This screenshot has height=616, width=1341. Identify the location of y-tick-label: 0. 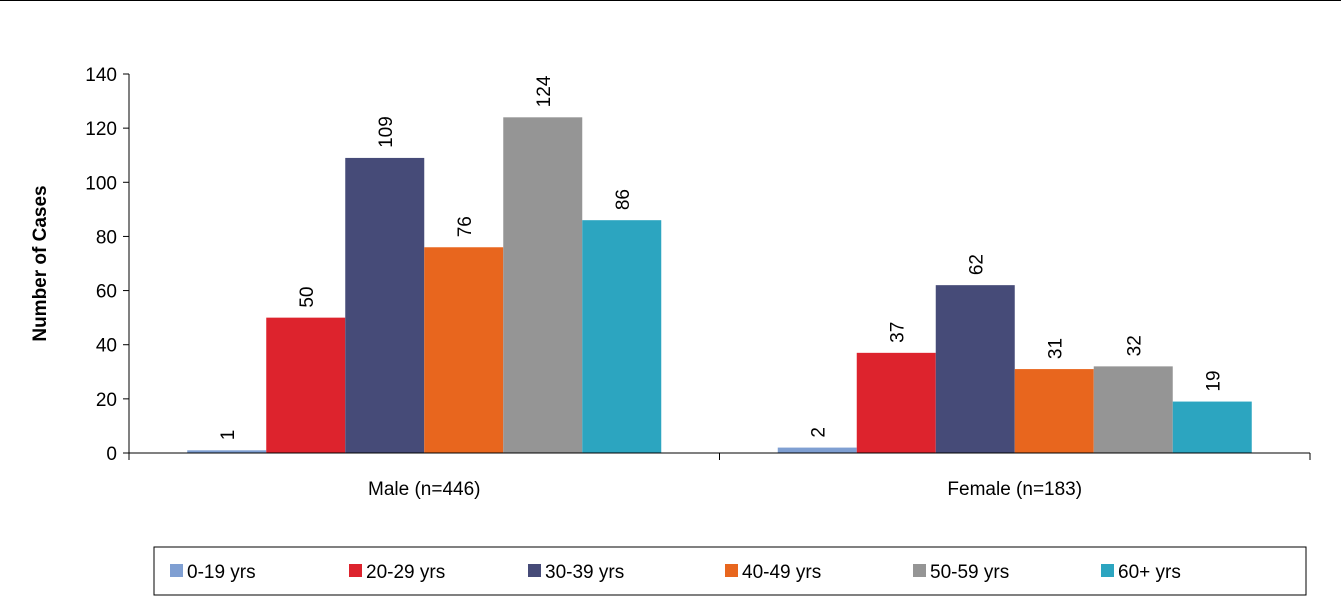
(111, 454).